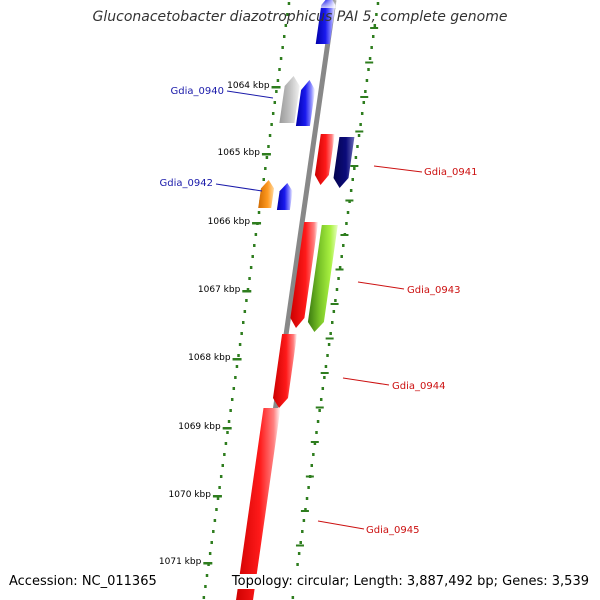 The width and height of the screenshot is (600, 600). What do you see at coordinates (197, 91) in the screenshot?
I see `gene-label: Gdia_0940` at bounding box center [197, 91].